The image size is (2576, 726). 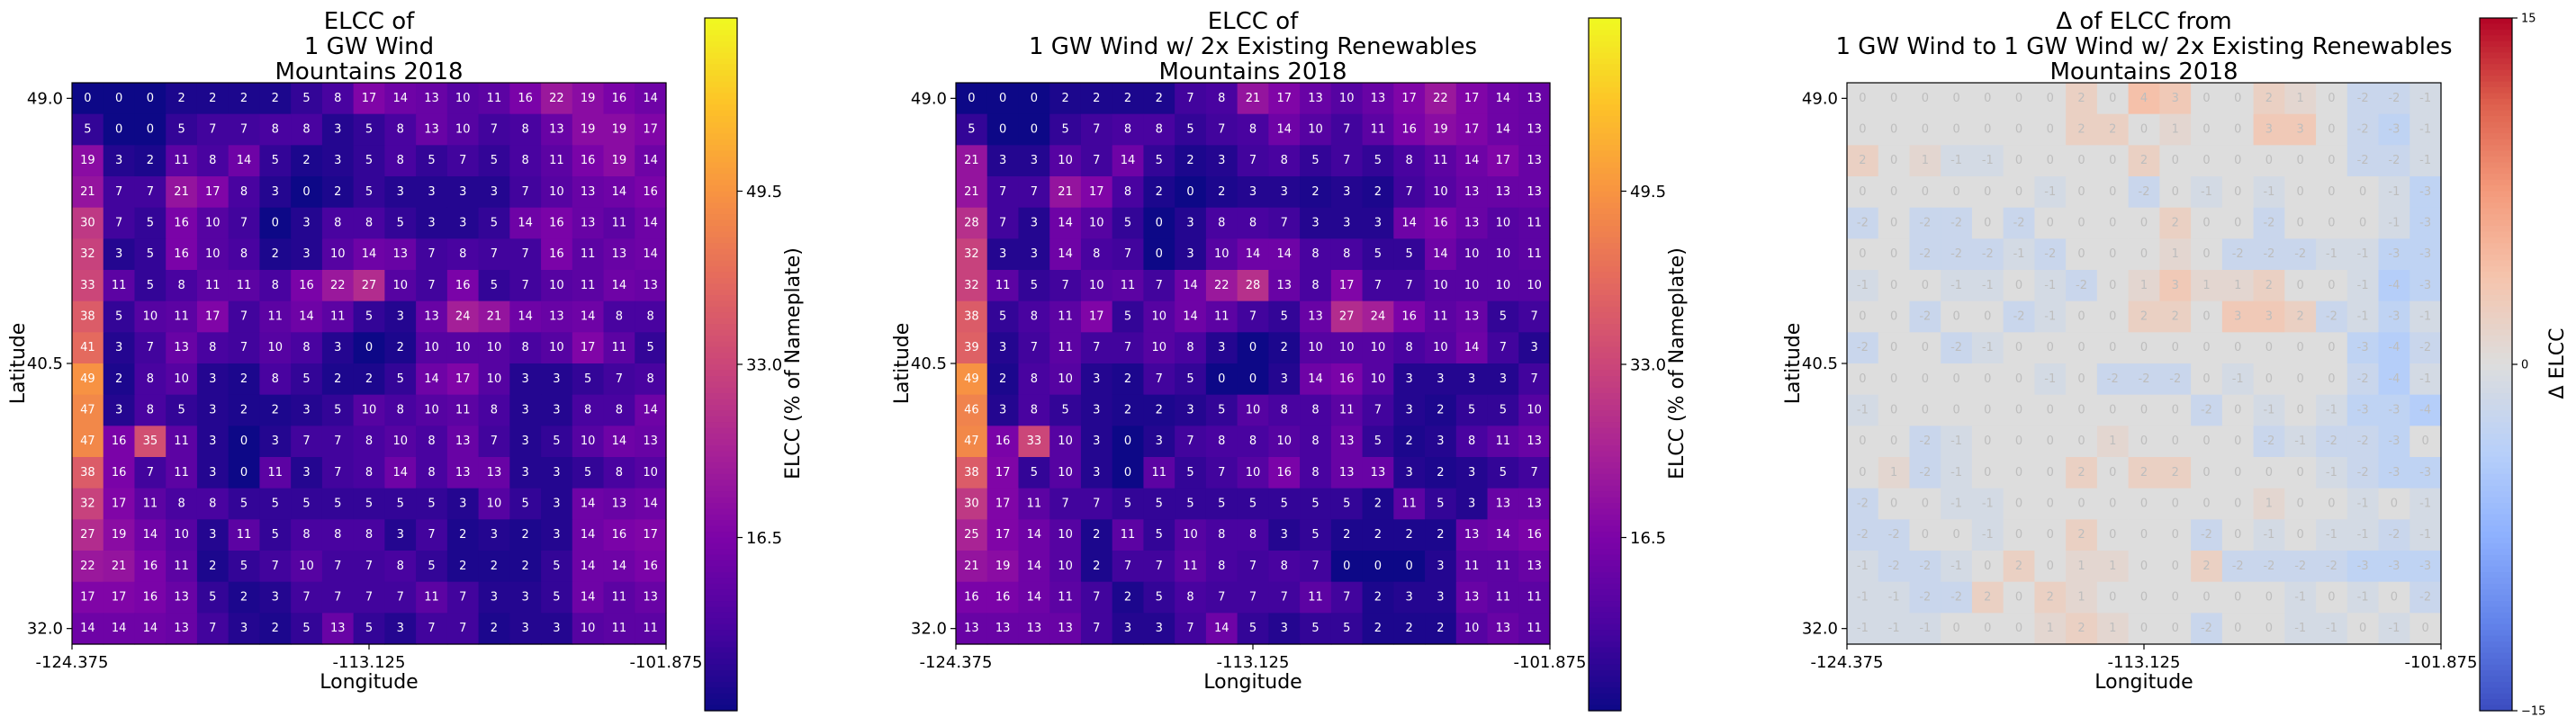 I want to click on x-tick-label: -124.375, so click(x=72, y=662).